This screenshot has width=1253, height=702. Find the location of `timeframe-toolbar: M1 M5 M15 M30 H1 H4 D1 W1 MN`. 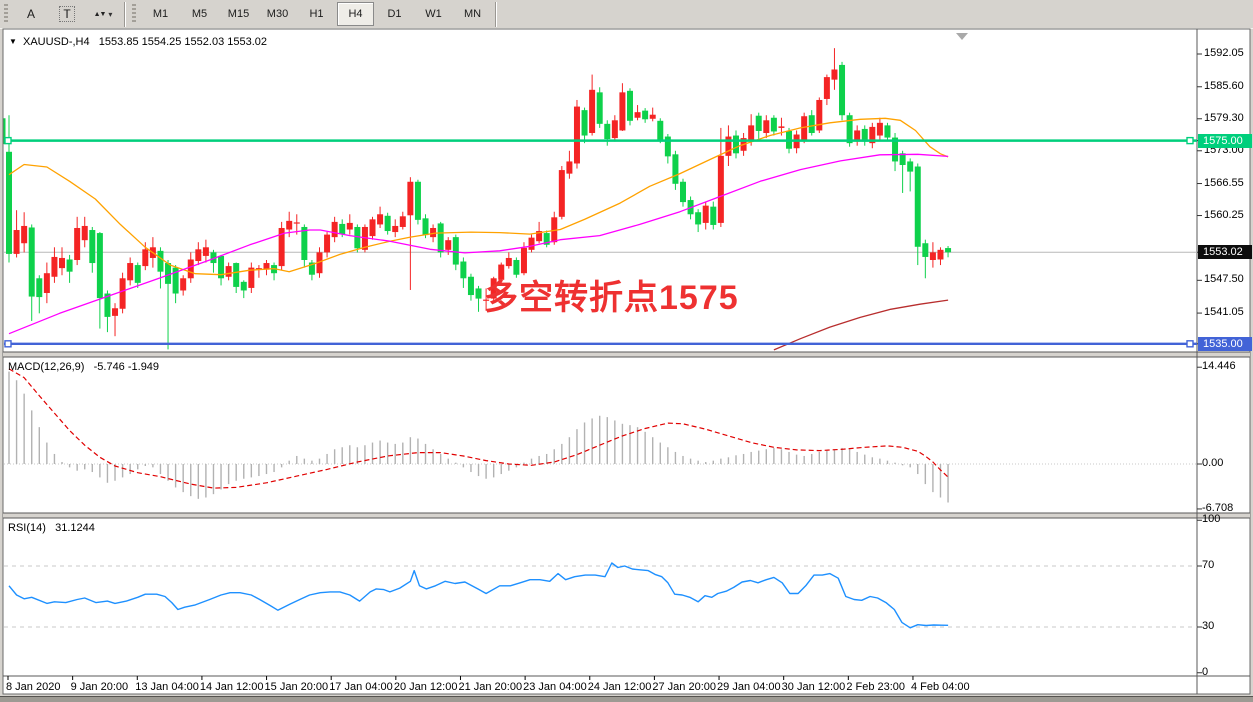

timeframe-toolbar: M1 M5 M15 M30 H1 H4 D1 W1 MN is located at coordinates (316, 14).